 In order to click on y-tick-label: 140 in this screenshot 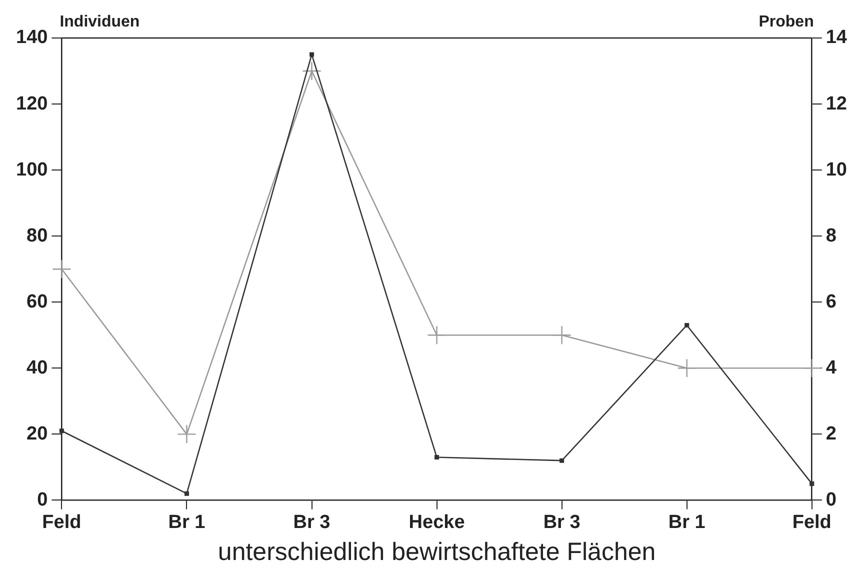, I will do `click(32, 37)`.